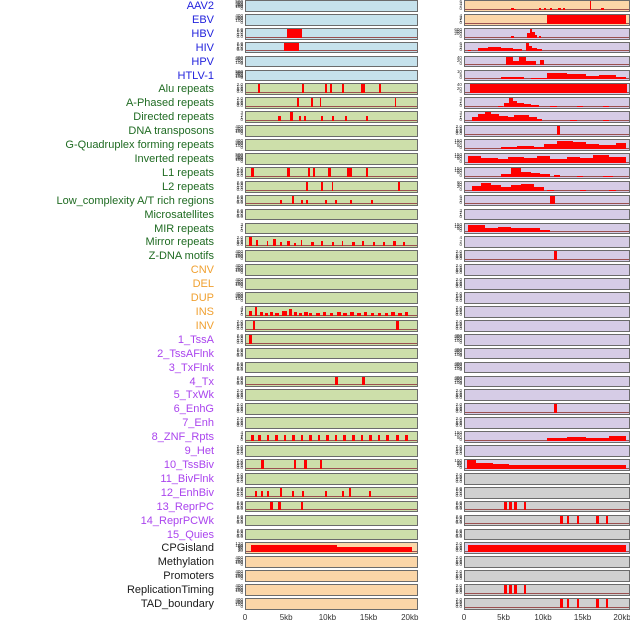 The height and width of the screenshot is (630, 630). I want to click on track-label-cnv: CNV, so click(202, 270).